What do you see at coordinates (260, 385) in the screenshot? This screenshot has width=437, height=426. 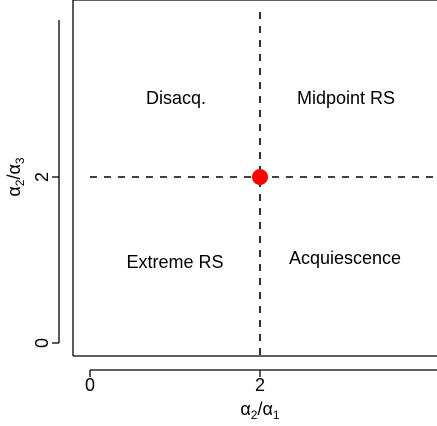 I see `x-tick-label-2: 2` at bounding box center [260, 385].